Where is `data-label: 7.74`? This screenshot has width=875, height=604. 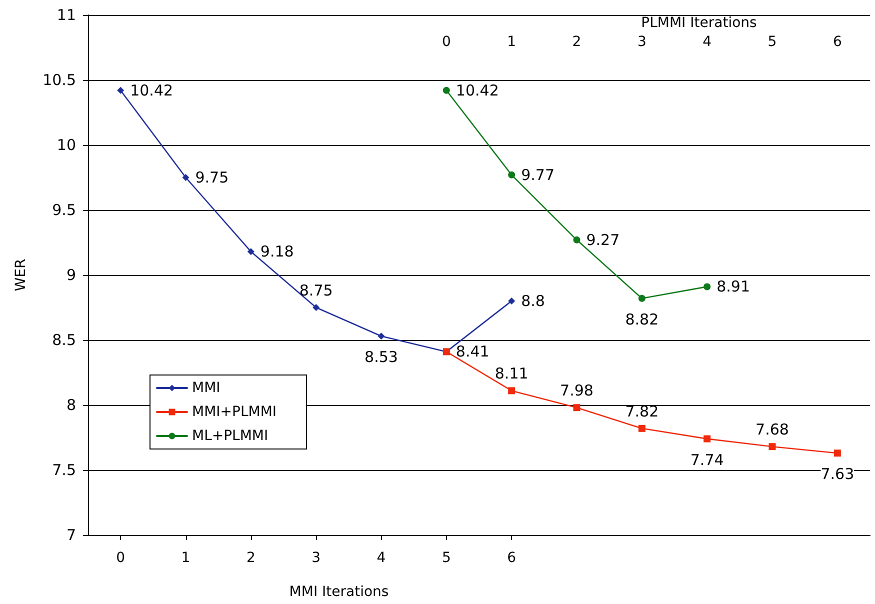 data-label: 7.74 is located at coordinates (707, 459).